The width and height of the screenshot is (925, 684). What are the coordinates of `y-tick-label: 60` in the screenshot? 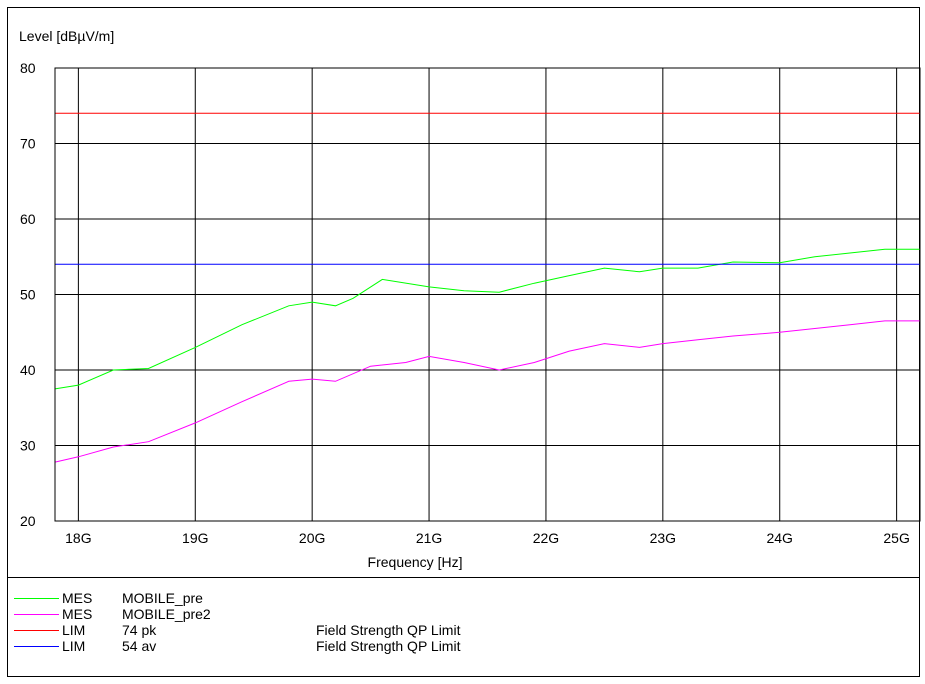 It's located at (28, 219).